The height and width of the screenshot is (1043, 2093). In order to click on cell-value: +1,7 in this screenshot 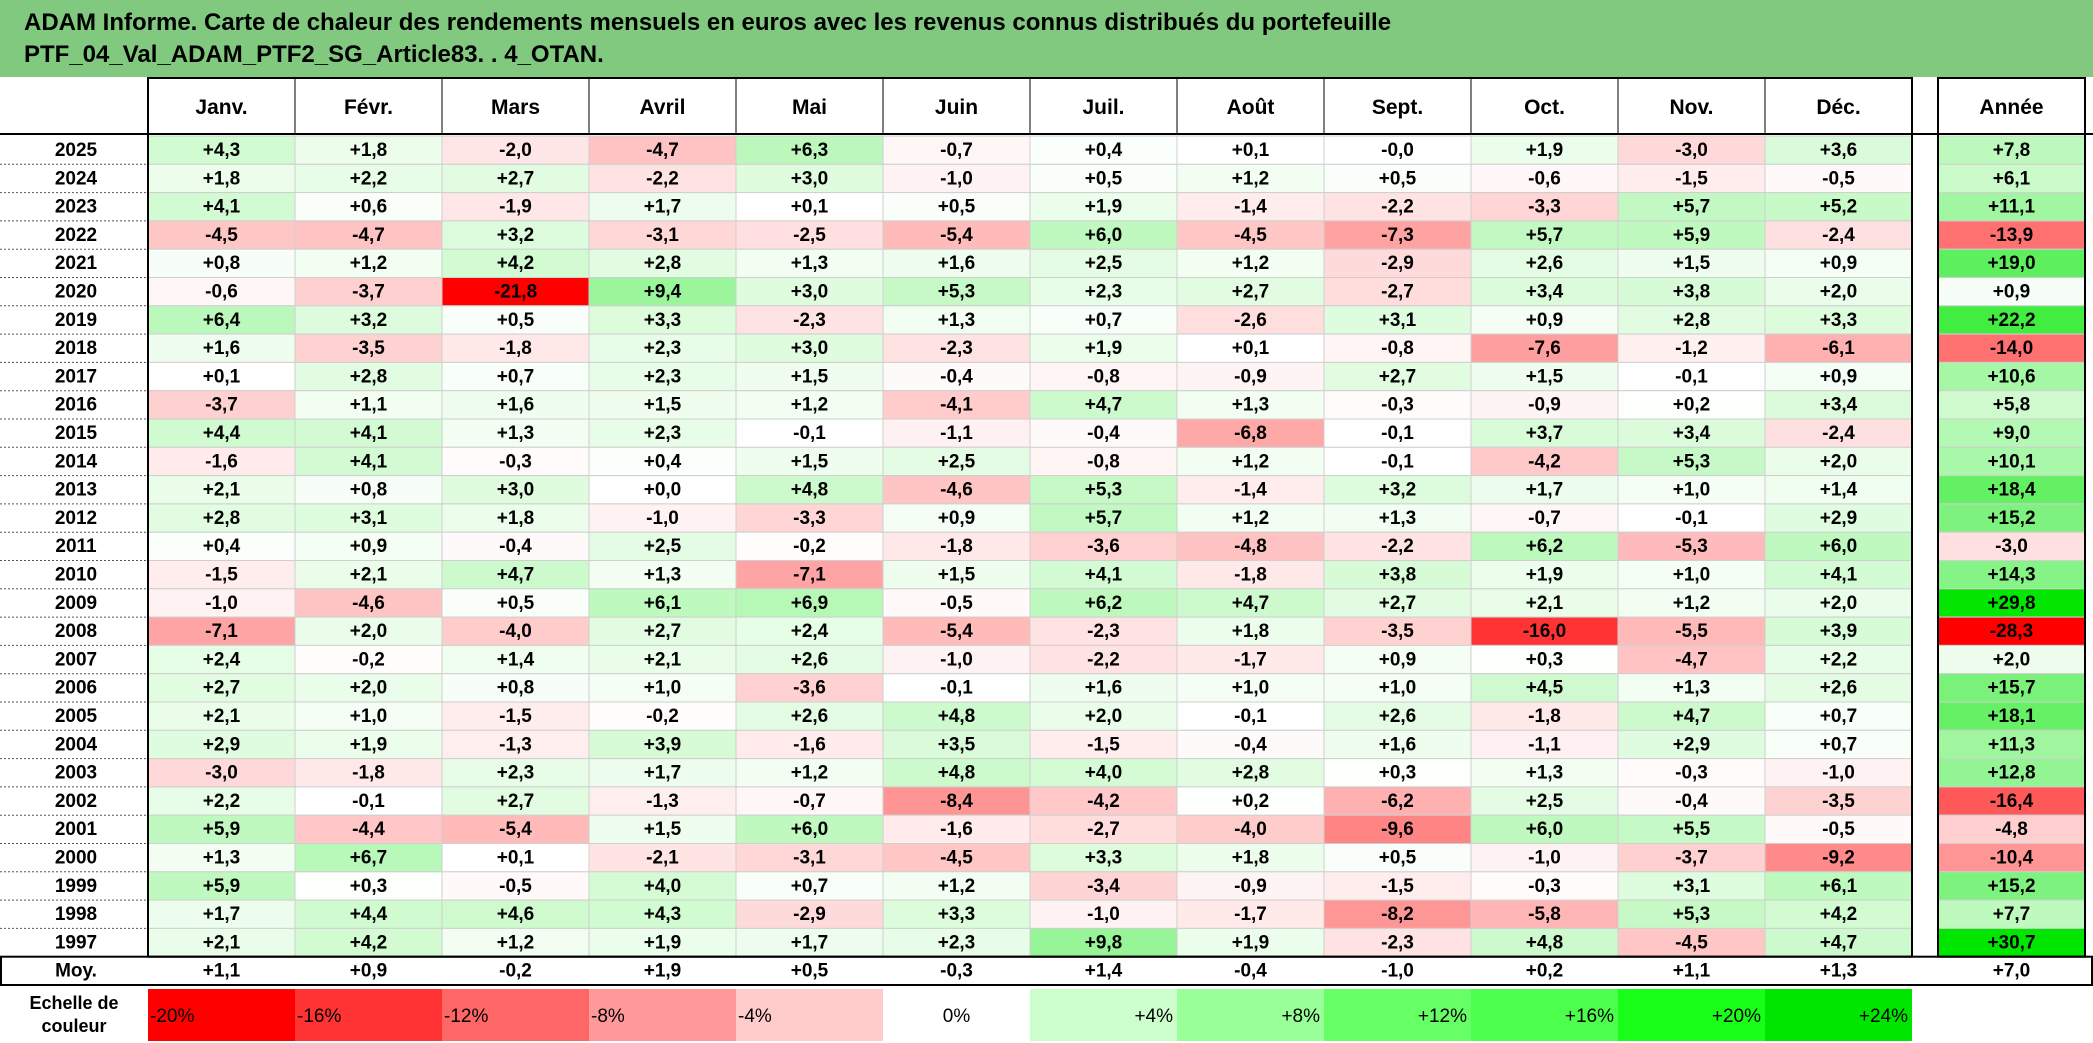, I will do `click(222, 914)`.